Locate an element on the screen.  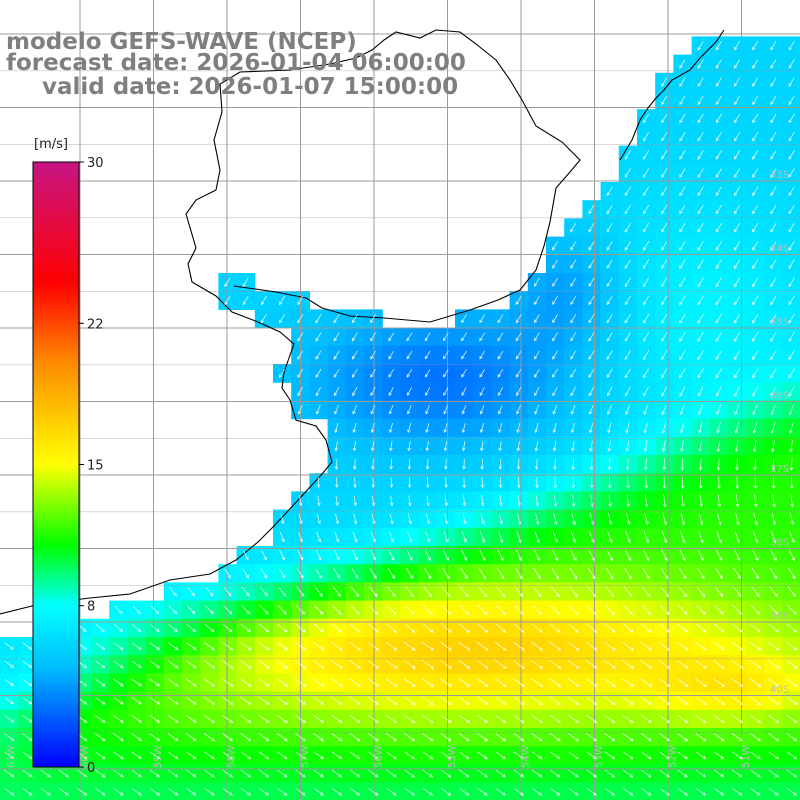
longitude-label: 60W is located at coordinates (85, 756).